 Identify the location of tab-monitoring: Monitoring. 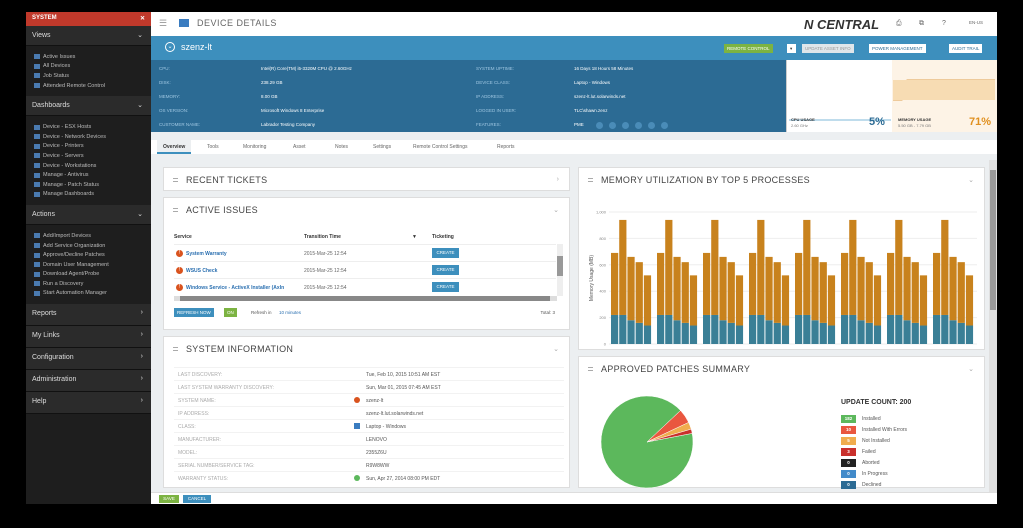
(255, 147).